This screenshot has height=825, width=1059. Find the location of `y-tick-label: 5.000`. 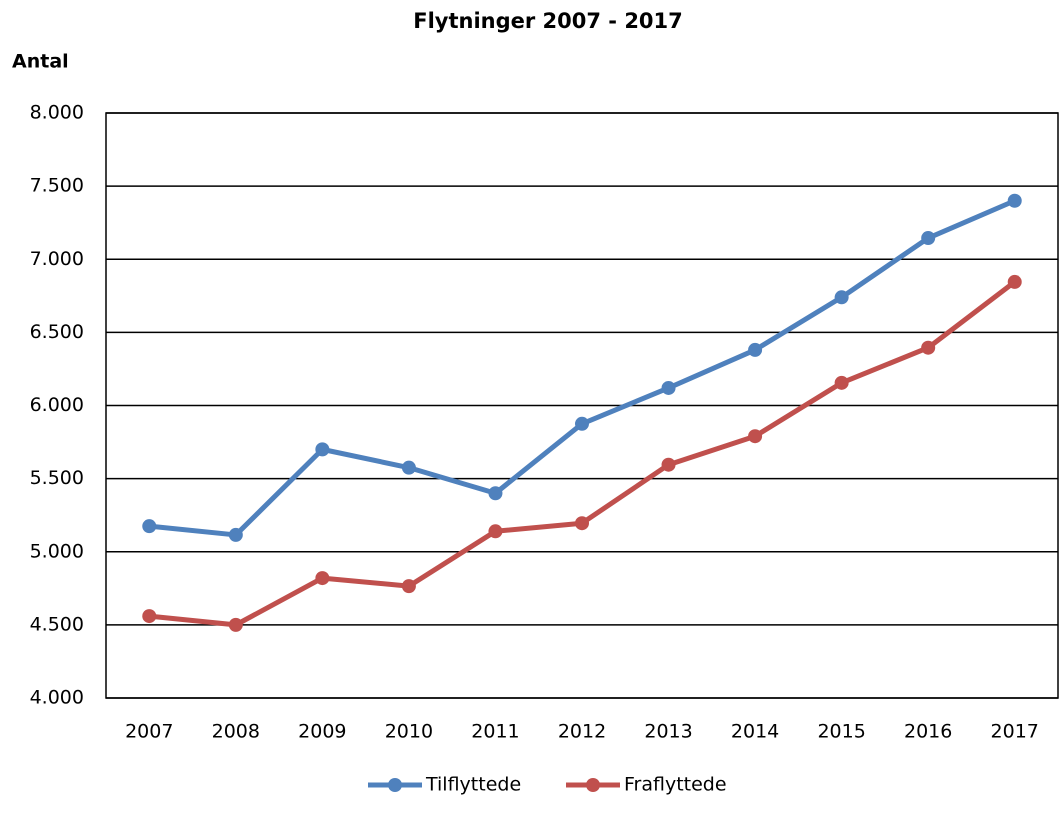

y-tick-label: 5.000 is located at coordinates (57, 551).